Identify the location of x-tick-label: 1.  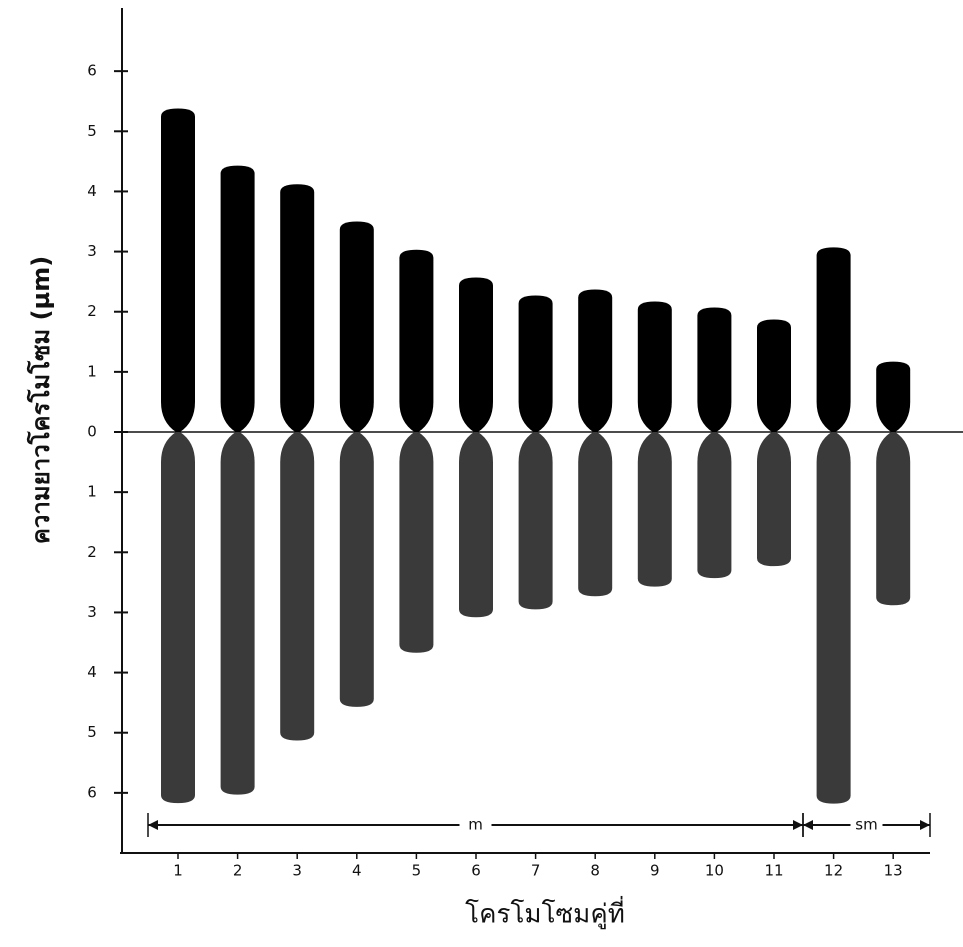
(178, 871).